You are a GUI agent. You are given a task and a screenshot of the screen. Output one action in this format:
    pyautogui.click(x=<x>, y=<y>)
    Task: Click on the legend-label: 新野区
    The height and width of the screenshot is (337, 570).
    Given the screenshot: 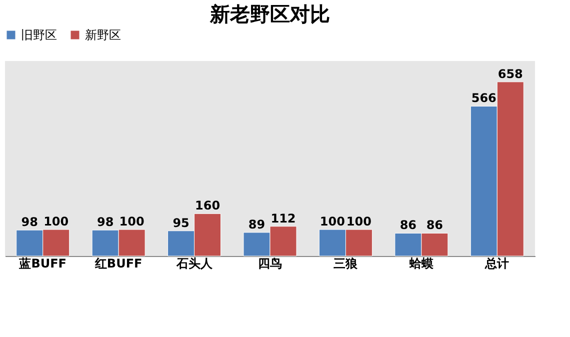 What is the action you would take?
    pyautogui.click(x=103, y=35)
    